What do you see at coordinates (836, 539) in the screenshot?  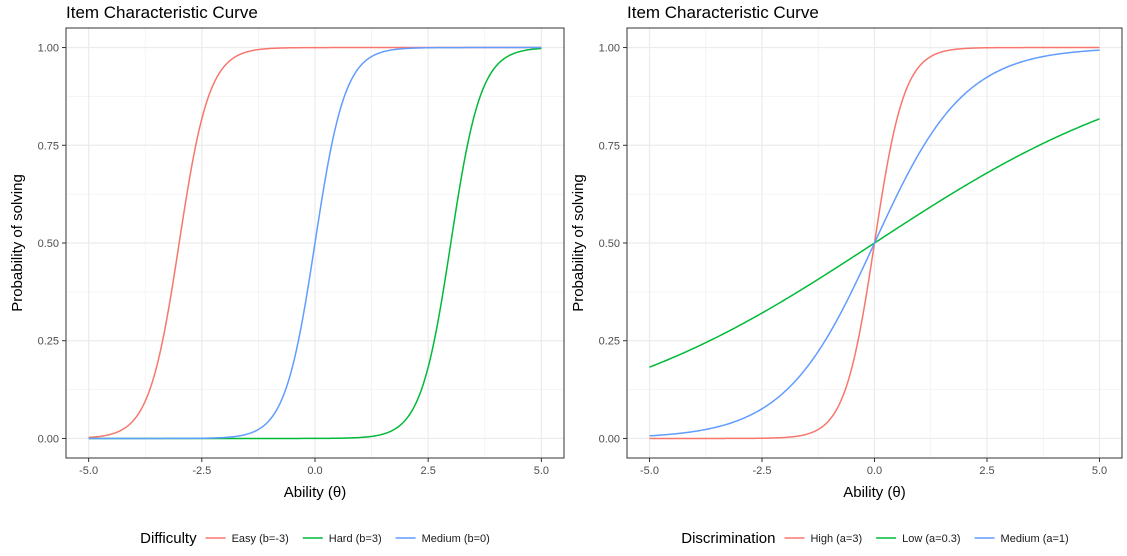 I see `legend-label: High (a=3)` at bounding box center [836, 539].